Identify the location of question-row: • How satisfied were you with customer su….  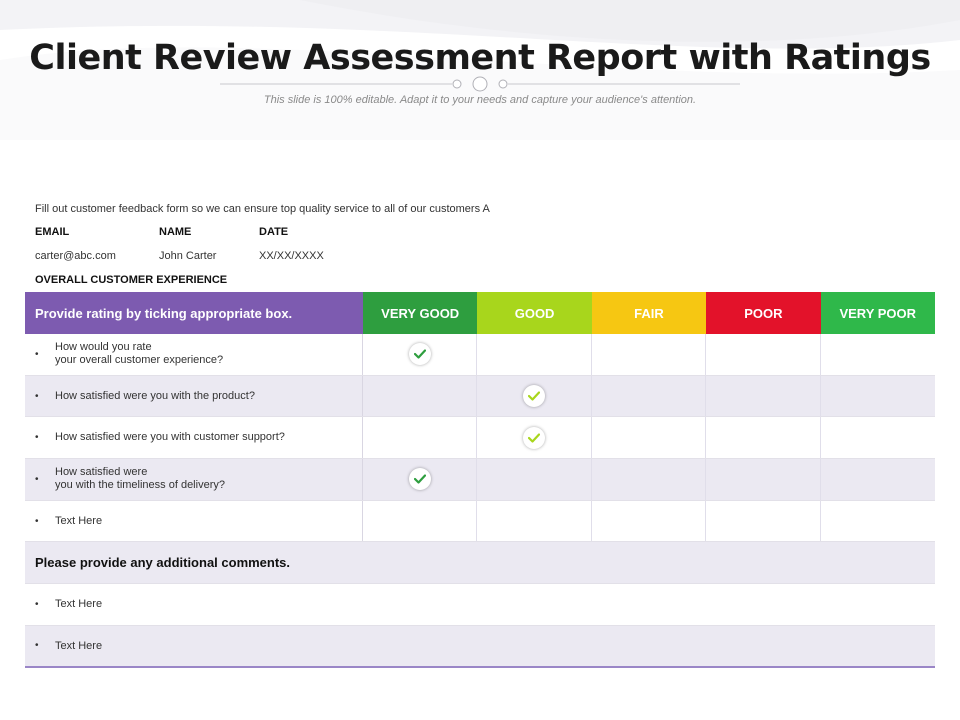
(480, 438).